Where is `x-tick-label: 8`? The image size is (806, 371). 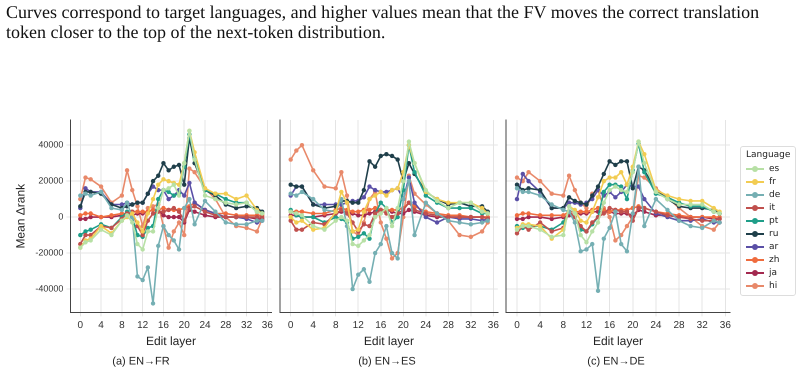 x-tick-label: 8 is located at coordinates (563, 326).